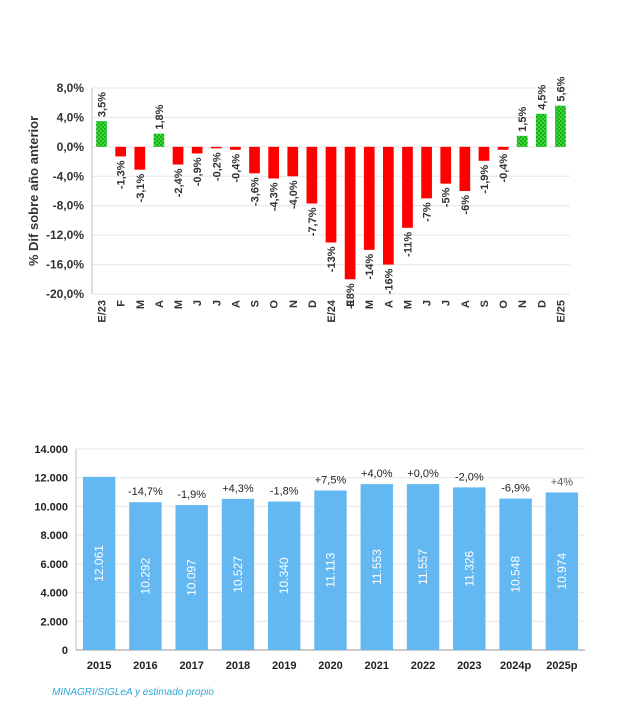 This screenshot has height=723, width=621. I want to click on x-tick-label: 2017, so click(191, 666).